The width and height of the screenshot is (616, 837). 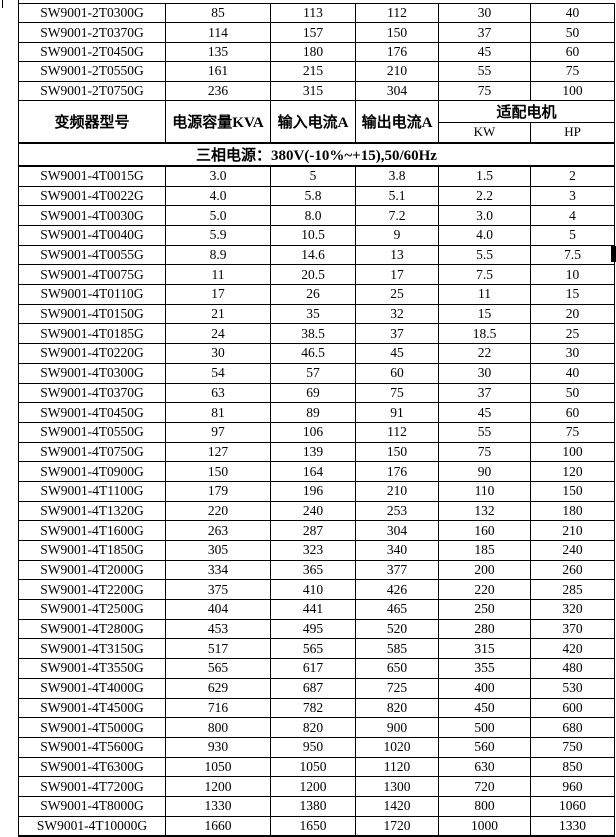 What do you see at coordinates (316, 216) in the screenshot?
I see `table-row: SW9001-4T0030G 5.0 8.0 7.2 3.0 4` at bounding box center [316, 216].